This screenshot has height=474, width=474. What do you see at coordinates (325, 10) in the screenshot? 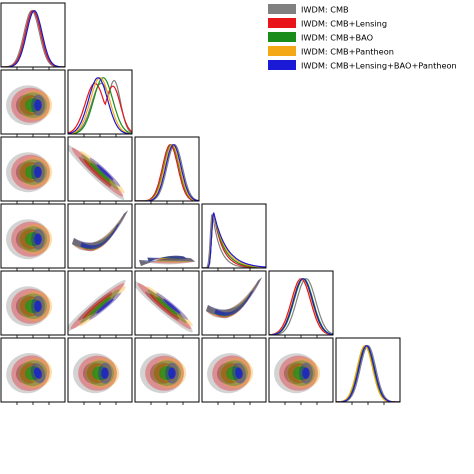
I see `legend-label: IWDM: CMB` at bounding box center [325, 10].